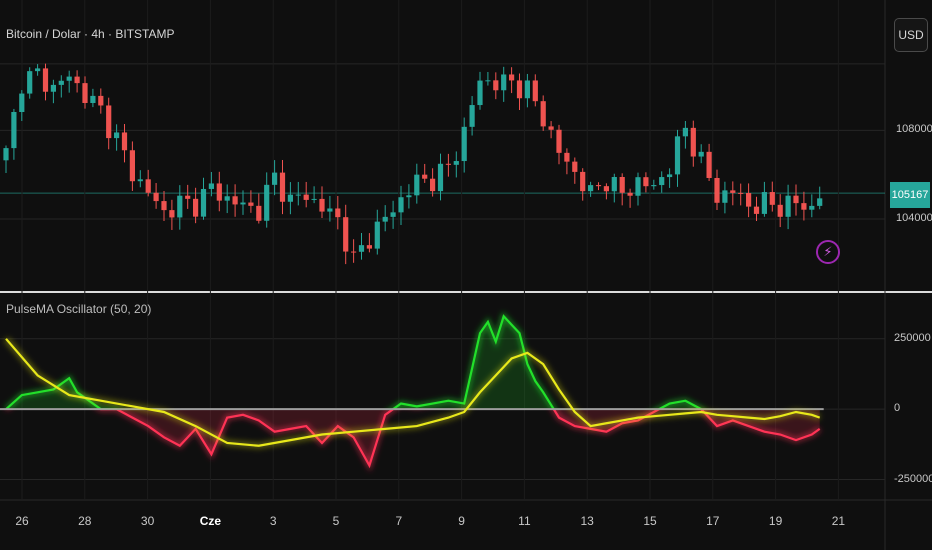 The image size is (932, 550). I want to click on pulse-line-up, so click(354, 362).